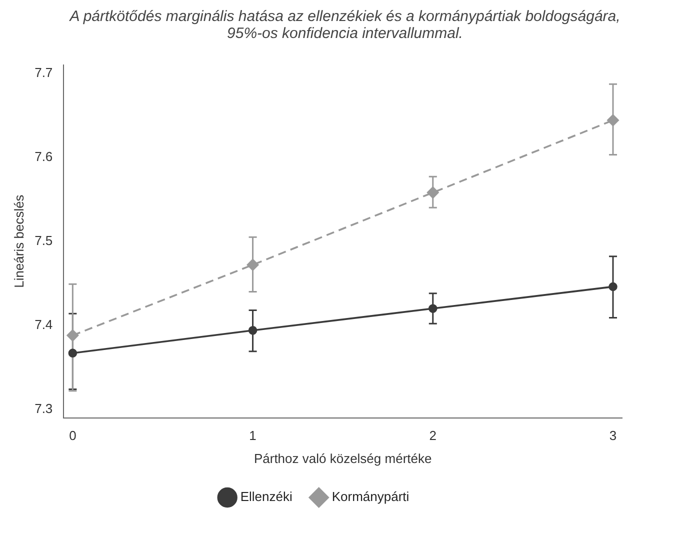 The width and height of the screenshot is (690, 536). Describe the element at coordinates (252, 436) in the screenshot. I see `x-tick-label: 1` at that location.